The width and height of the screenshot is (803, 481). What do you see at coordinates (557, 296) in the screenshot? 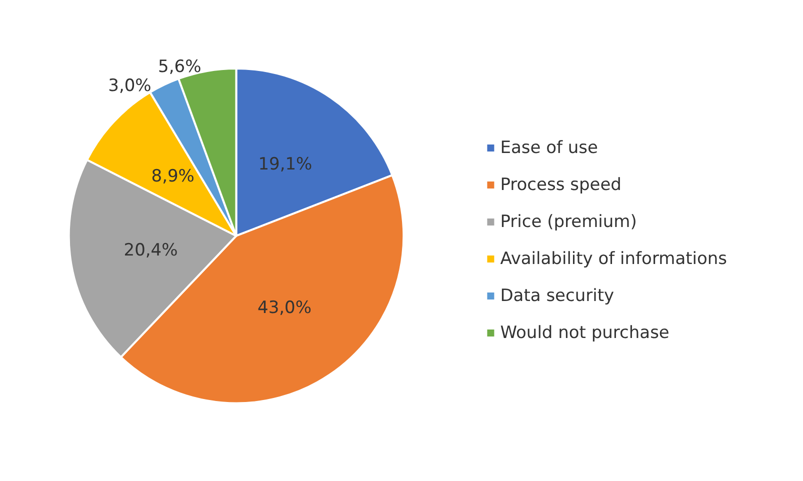
I see `legend-label: Data security` at bounding box center [557, 296].